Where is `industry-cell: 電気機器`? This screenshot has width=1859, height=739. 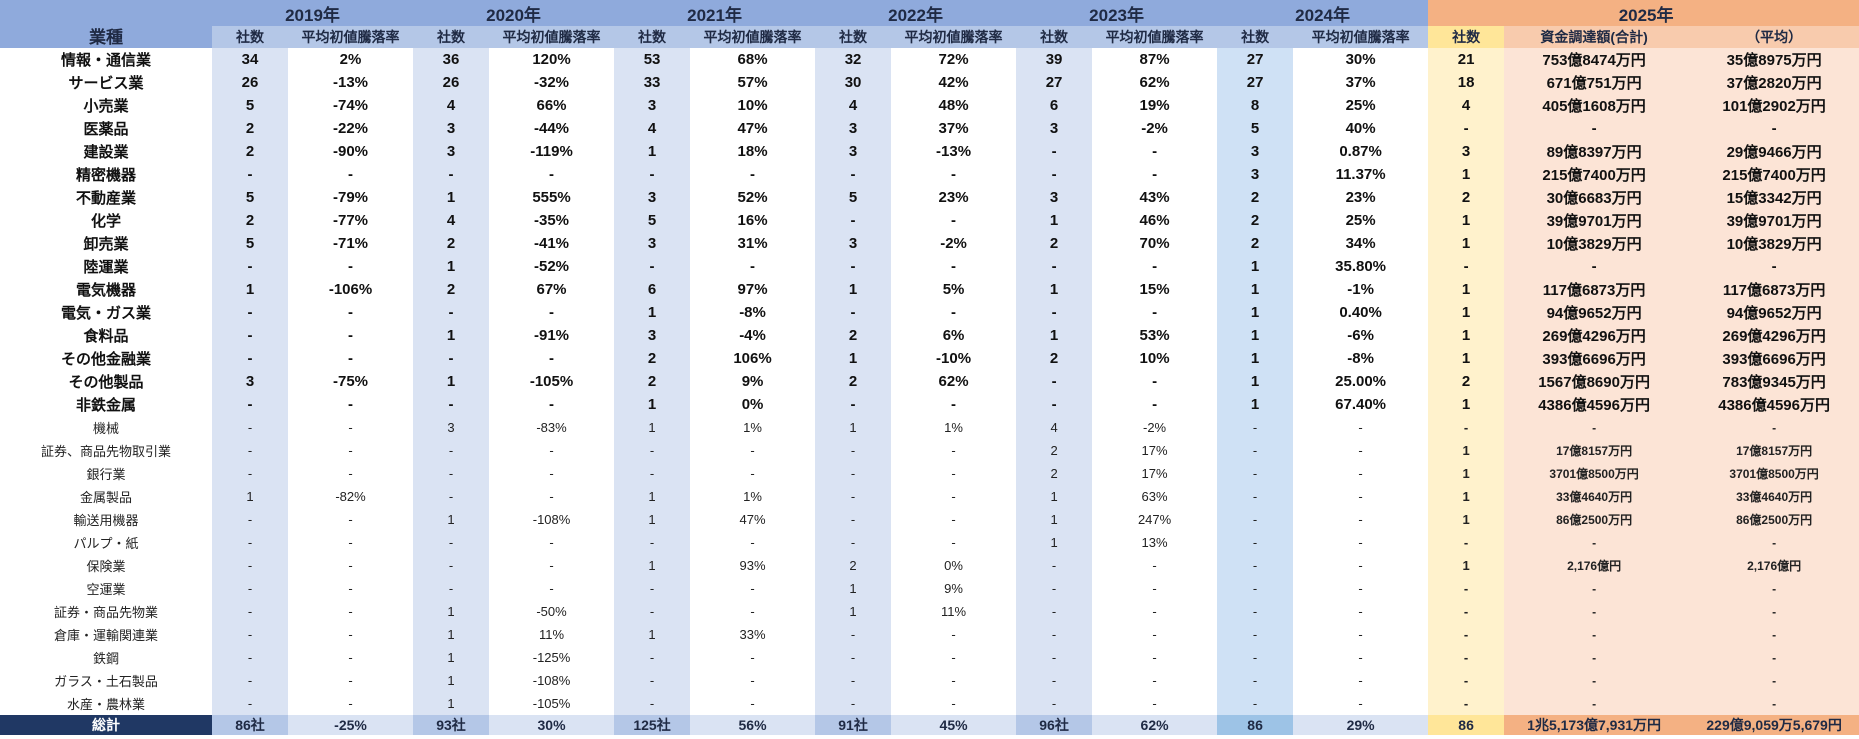 industry-cell: 電気機器 is located at coordinates (106, 289).